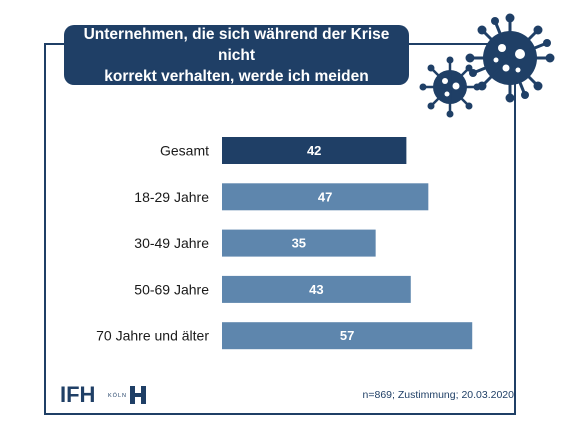  I want to click on logo-mark-icon, so click(138, 395).